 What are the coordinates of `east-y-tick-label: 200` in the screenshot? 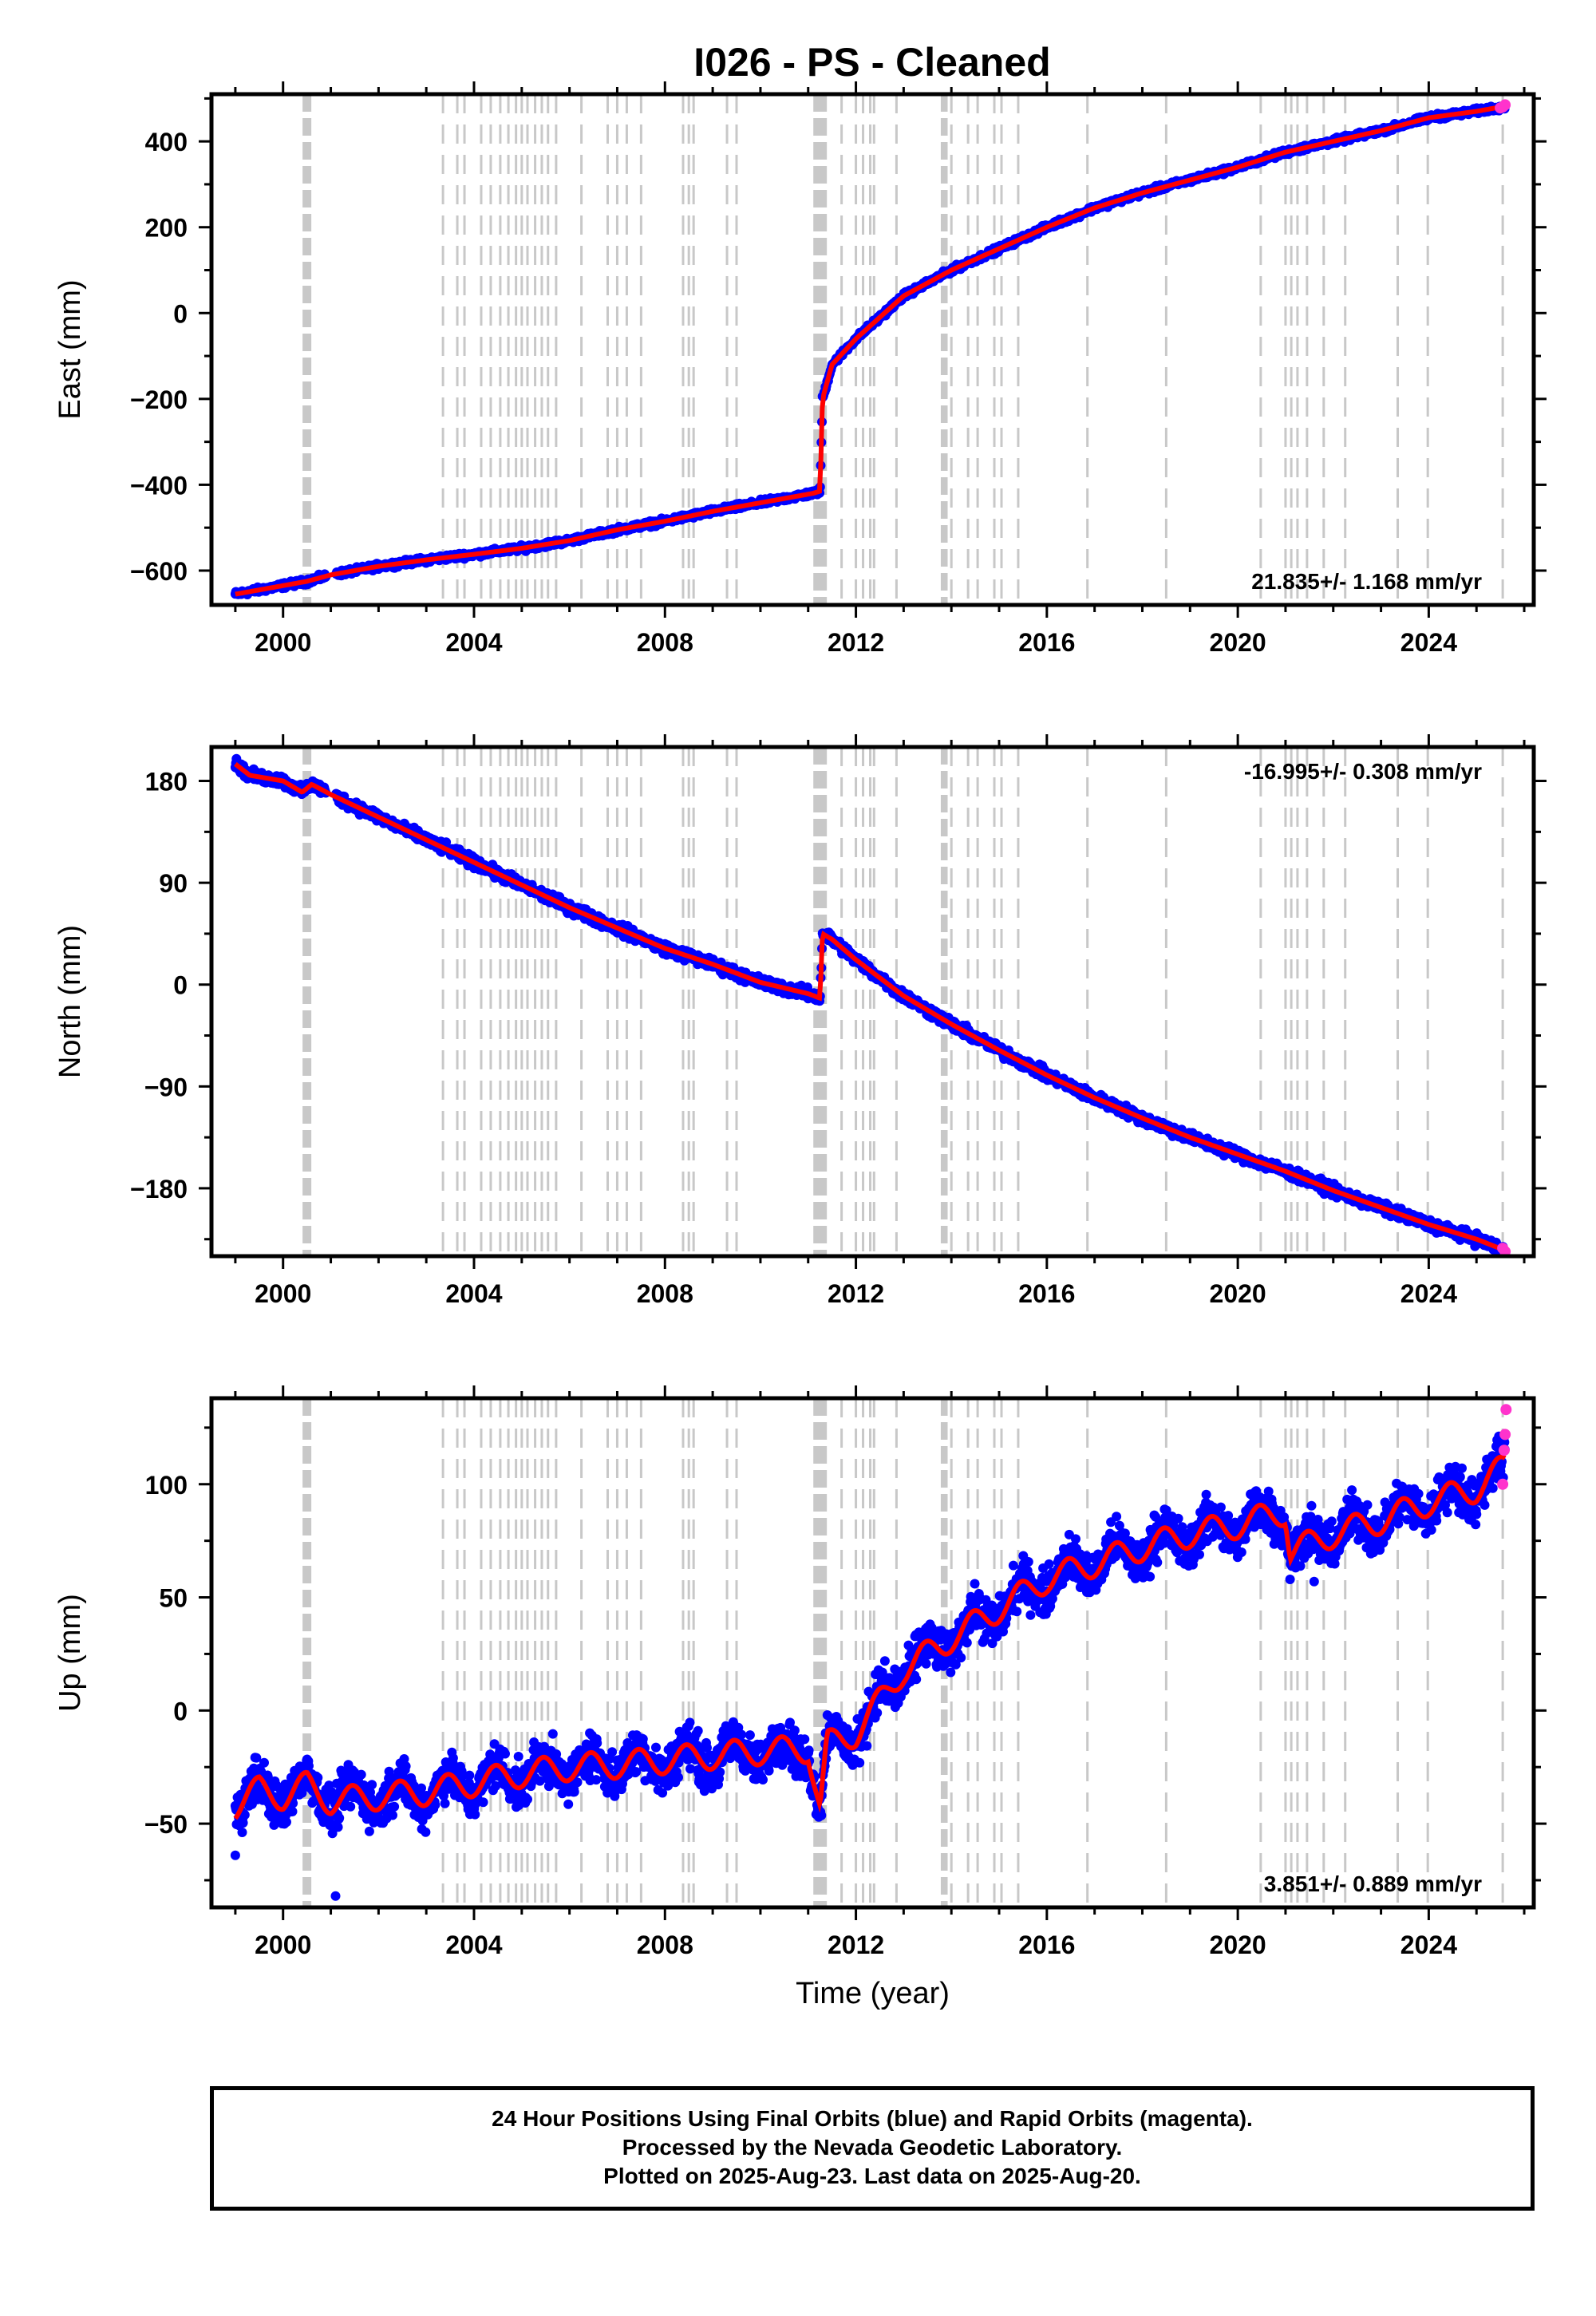 It's located at (166, 228).